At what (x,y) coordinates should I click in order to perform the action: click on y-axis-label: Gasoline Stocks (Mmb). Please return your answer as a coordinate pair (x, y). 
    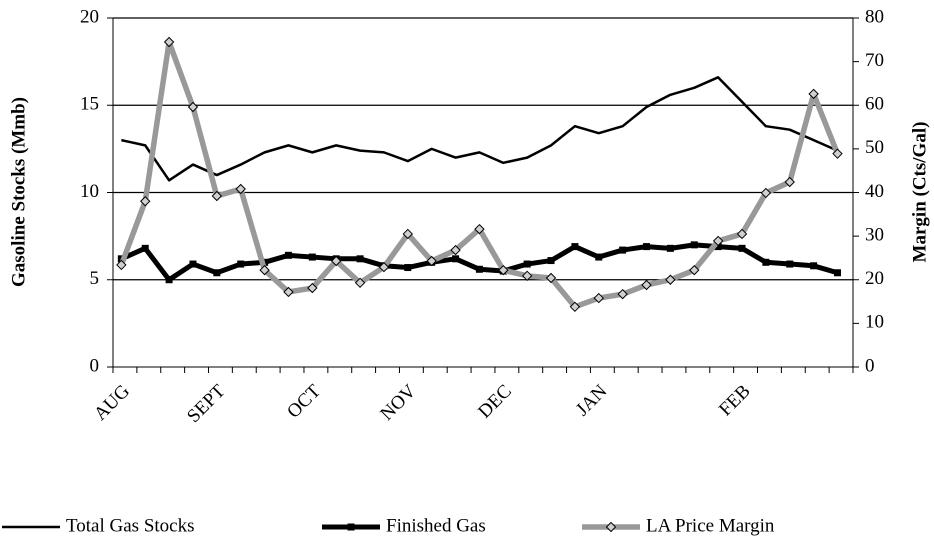
    Looking at the image, I should click on (18, 192).